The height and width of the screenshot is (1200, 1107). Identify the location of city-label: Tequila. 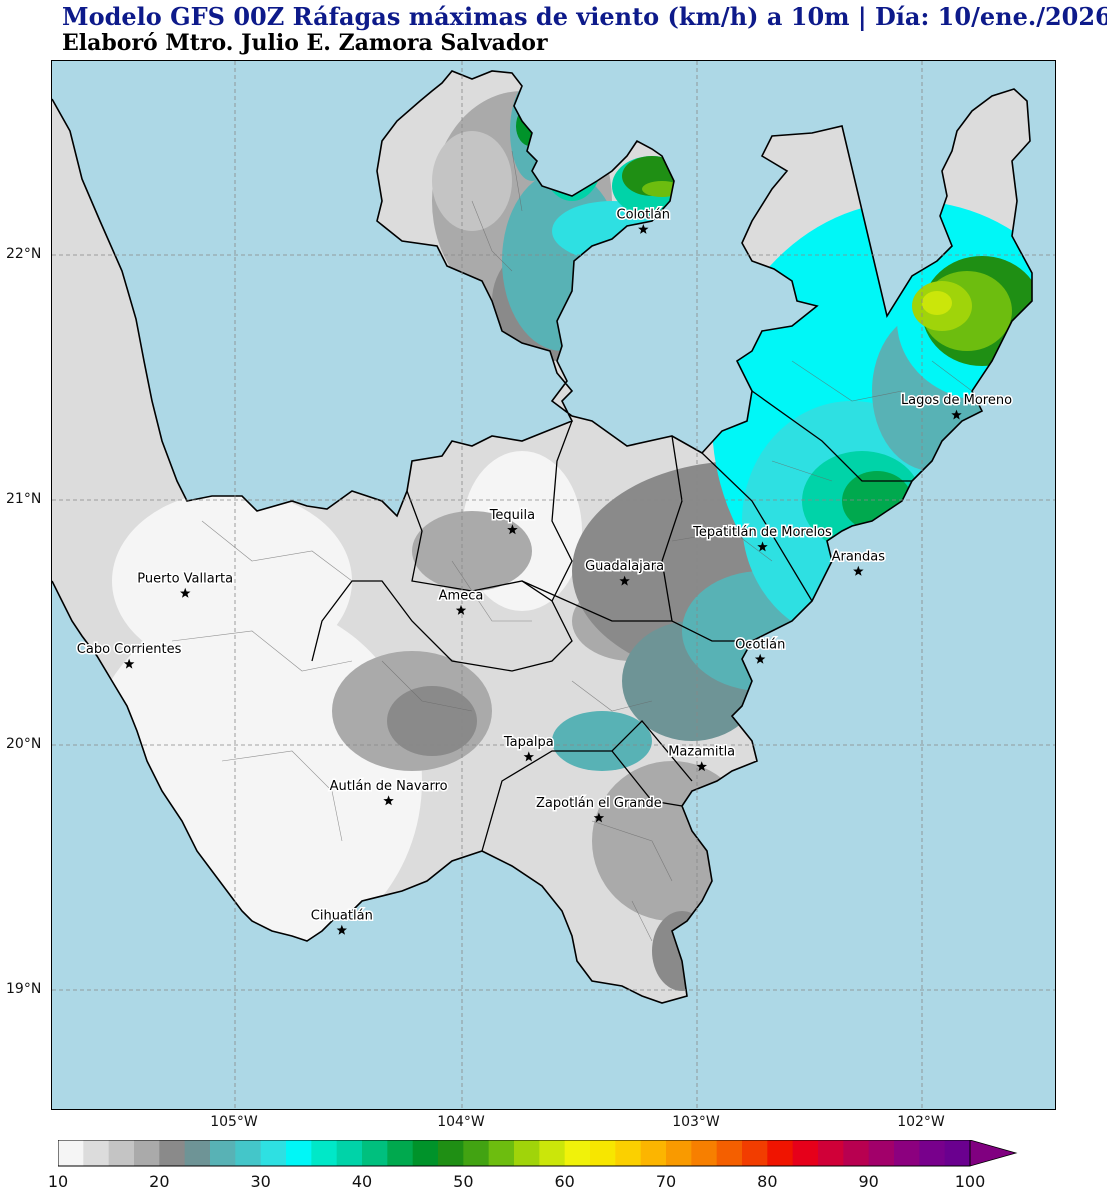
(512, 515).